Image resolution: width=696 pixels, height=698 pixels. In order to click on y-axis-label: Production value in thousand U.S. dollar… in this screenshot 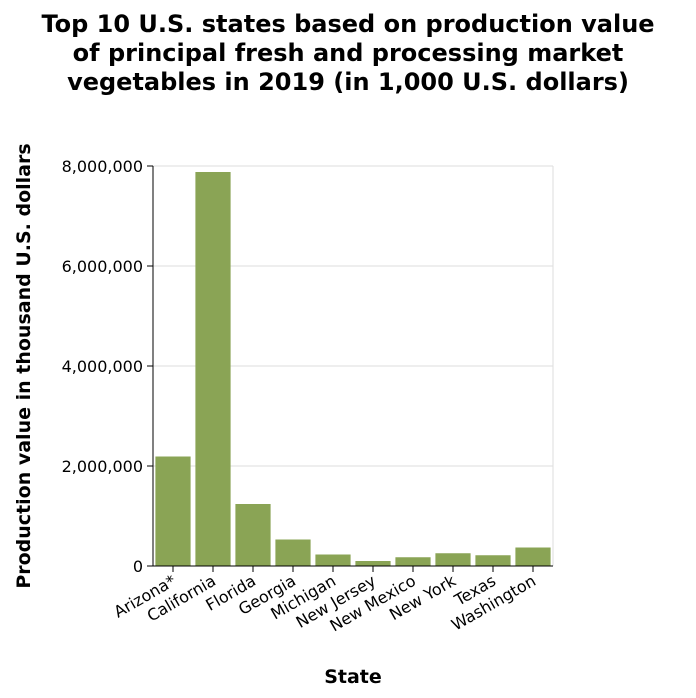, I will do `click(24, 365)`.